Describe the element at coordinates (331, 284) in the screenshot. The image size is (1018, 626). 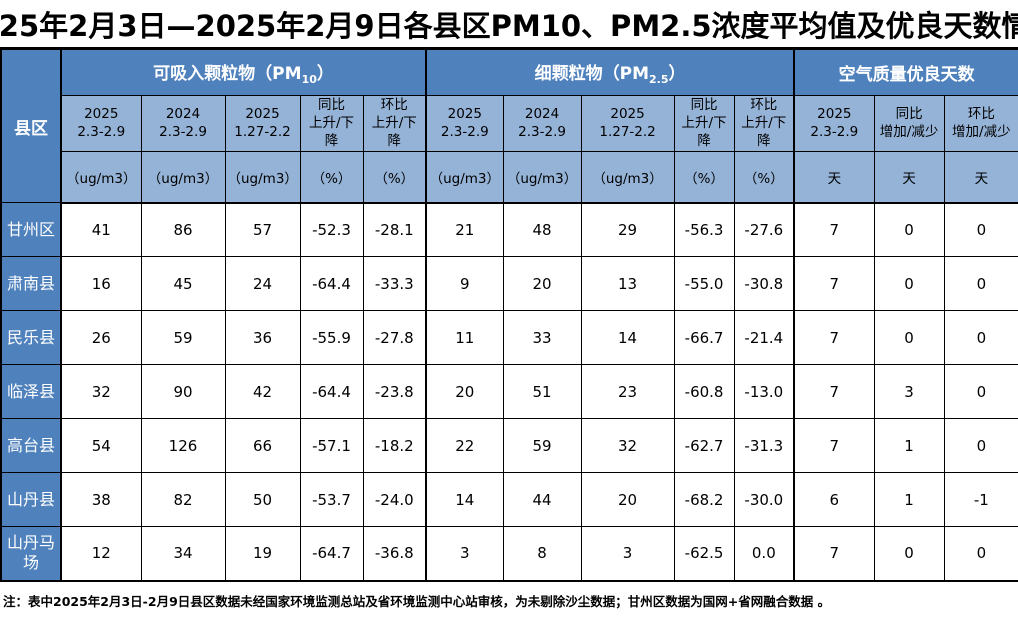
I see `table-cell: -64.4` at that location.